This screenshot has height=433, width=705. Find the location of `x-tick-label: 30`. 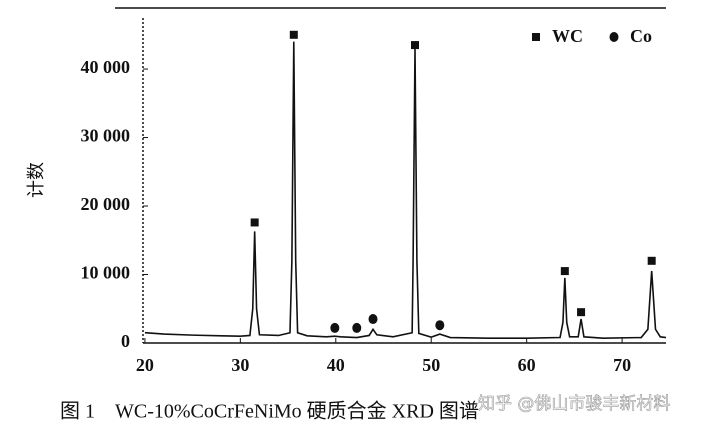

x-tick-label: 30 is located at coordinates (240, 365).